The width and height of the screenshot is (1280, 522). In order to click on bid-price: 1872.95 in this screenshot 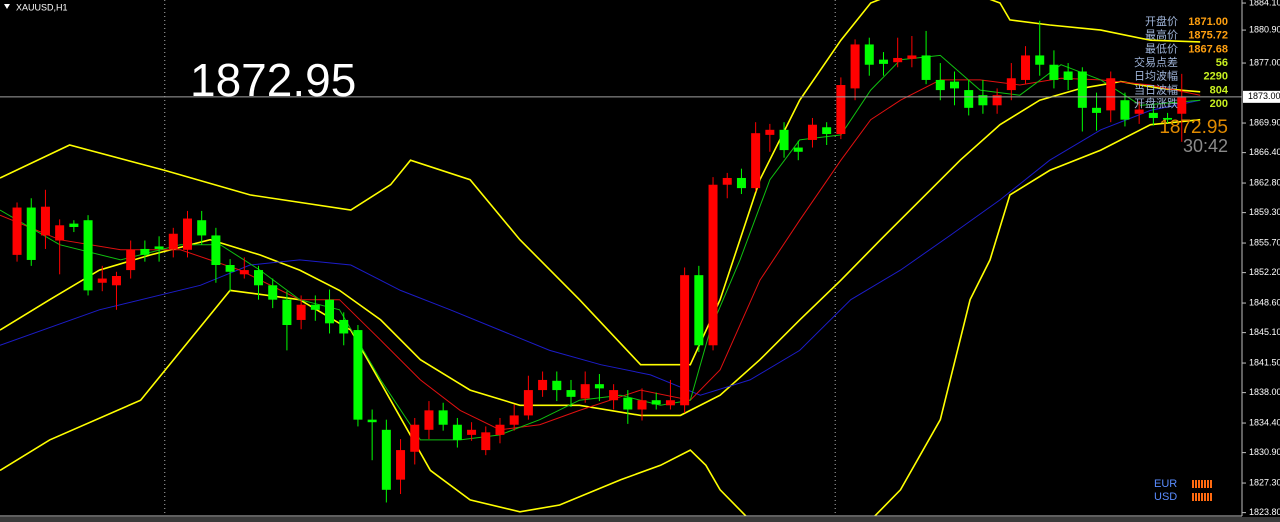, I will do `click(1193, 127)`.